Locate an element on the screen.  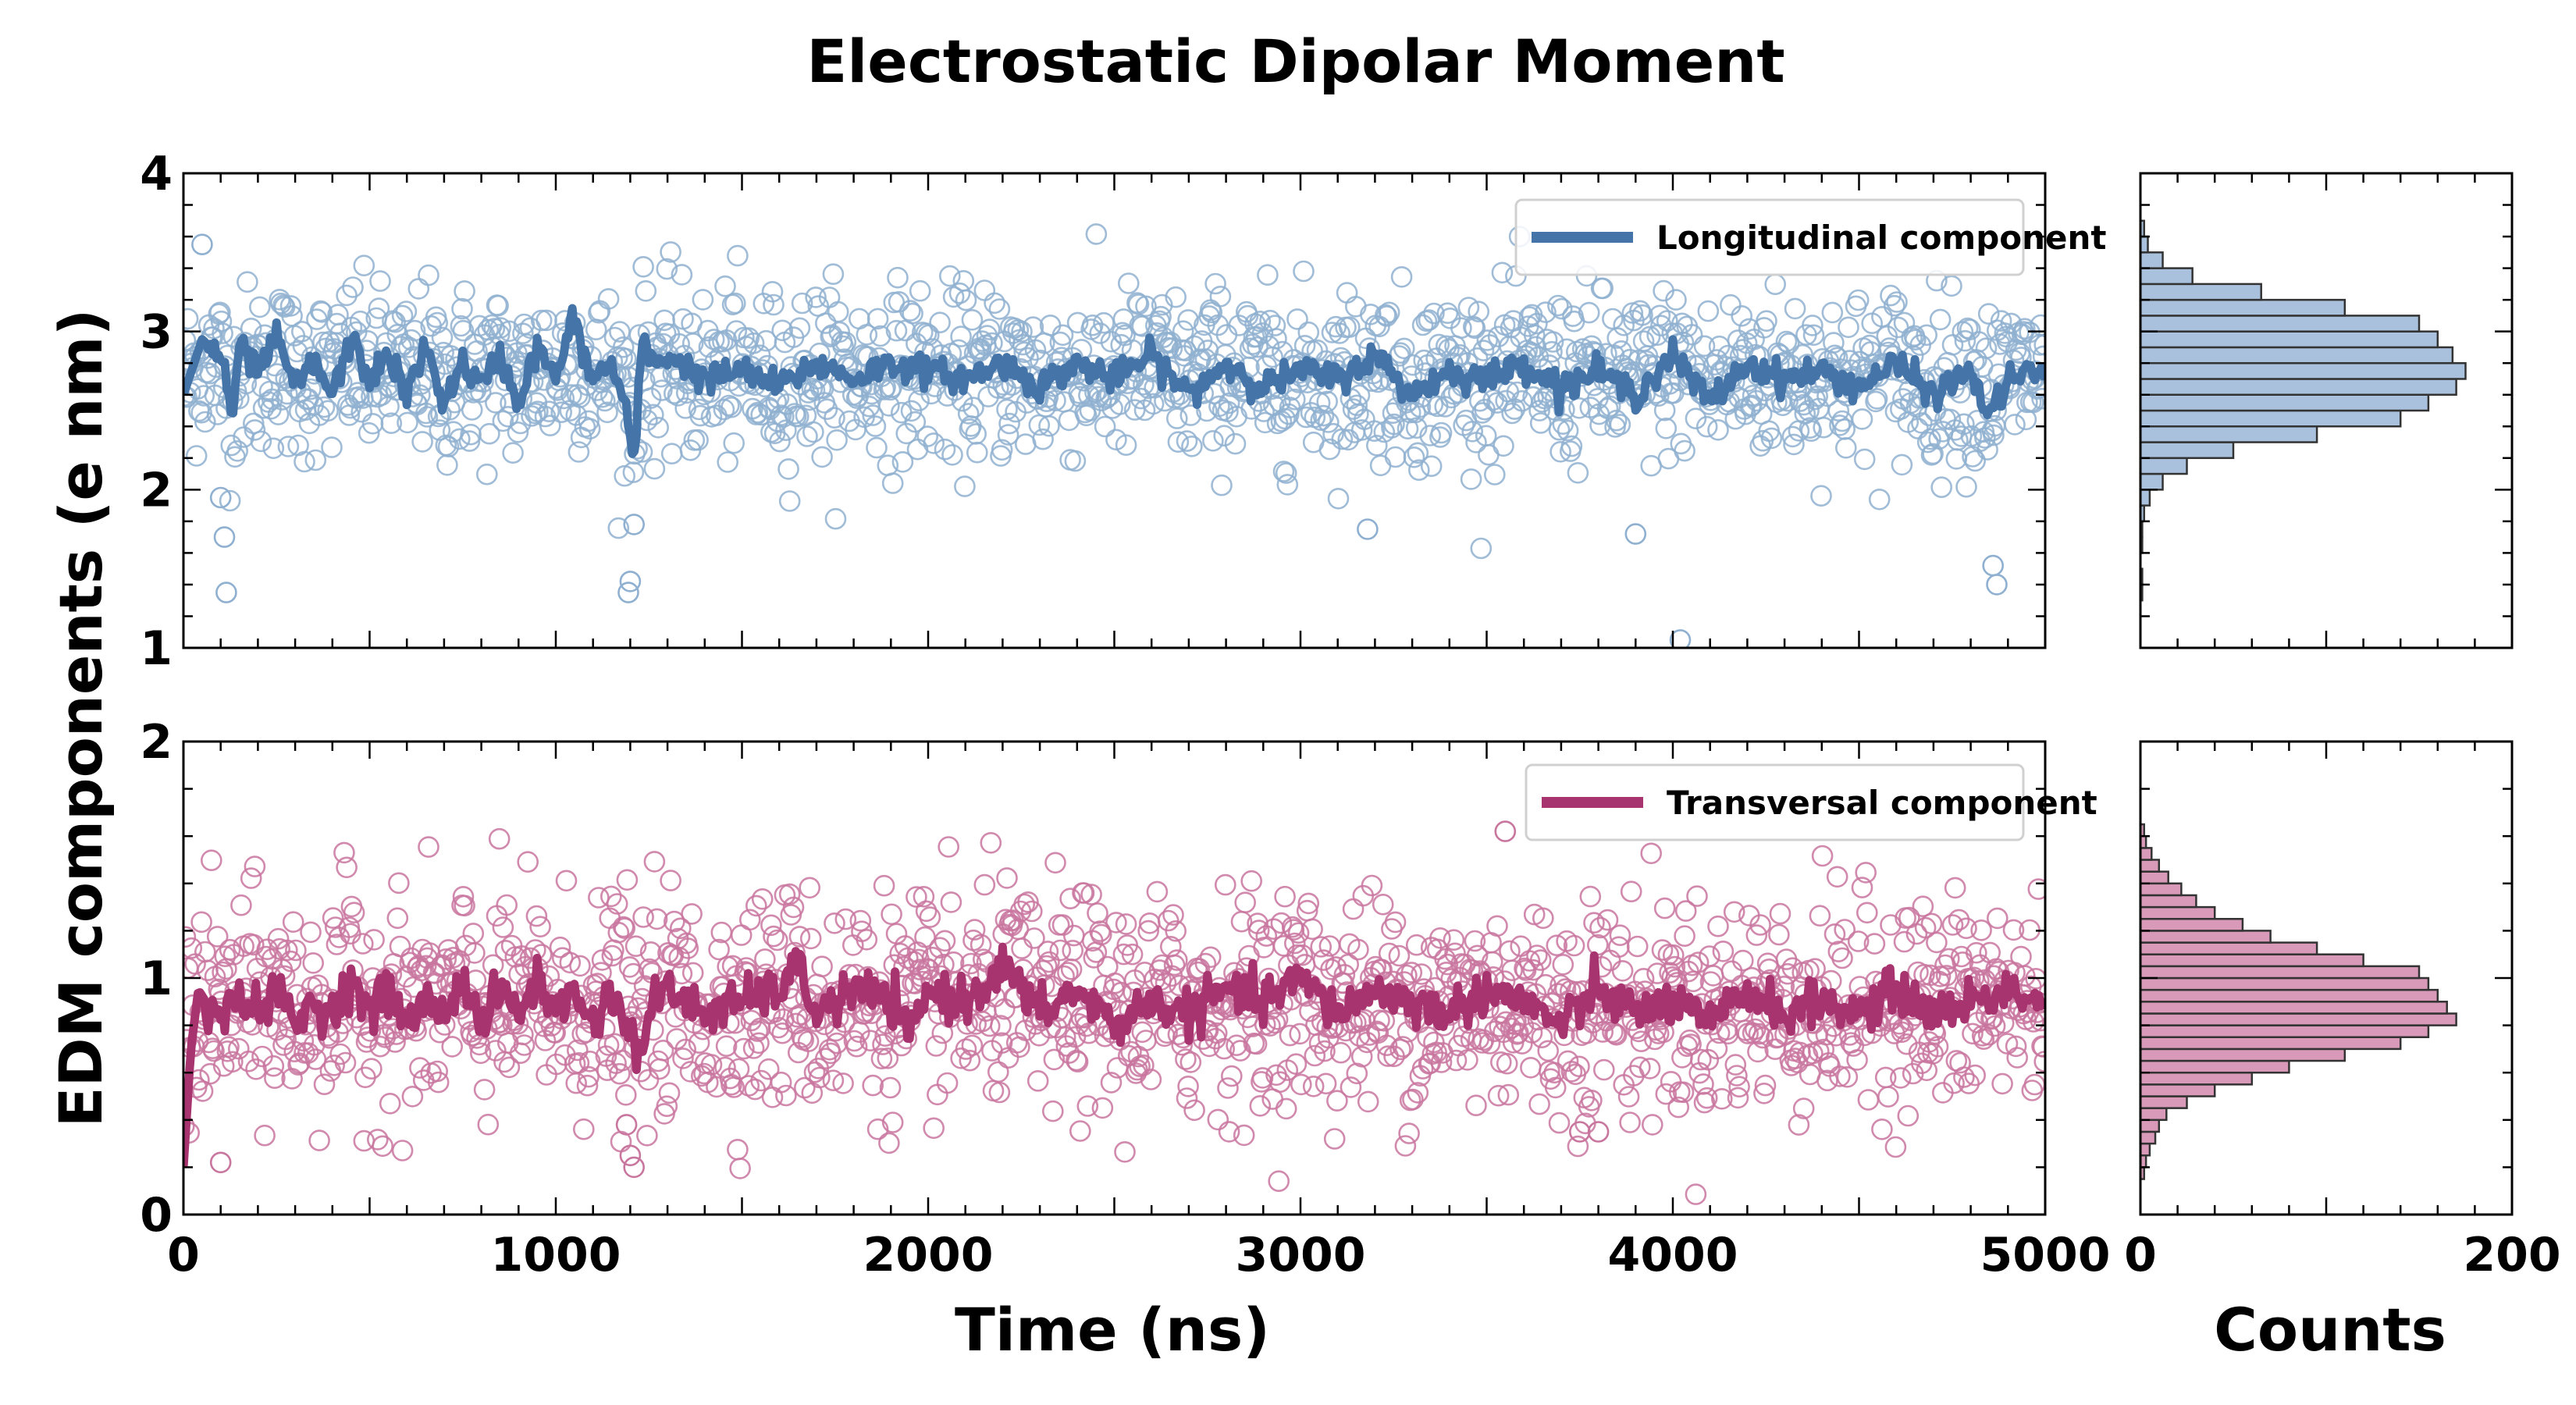
legend: Longitudinal component is located at coordinates (1810, 237).